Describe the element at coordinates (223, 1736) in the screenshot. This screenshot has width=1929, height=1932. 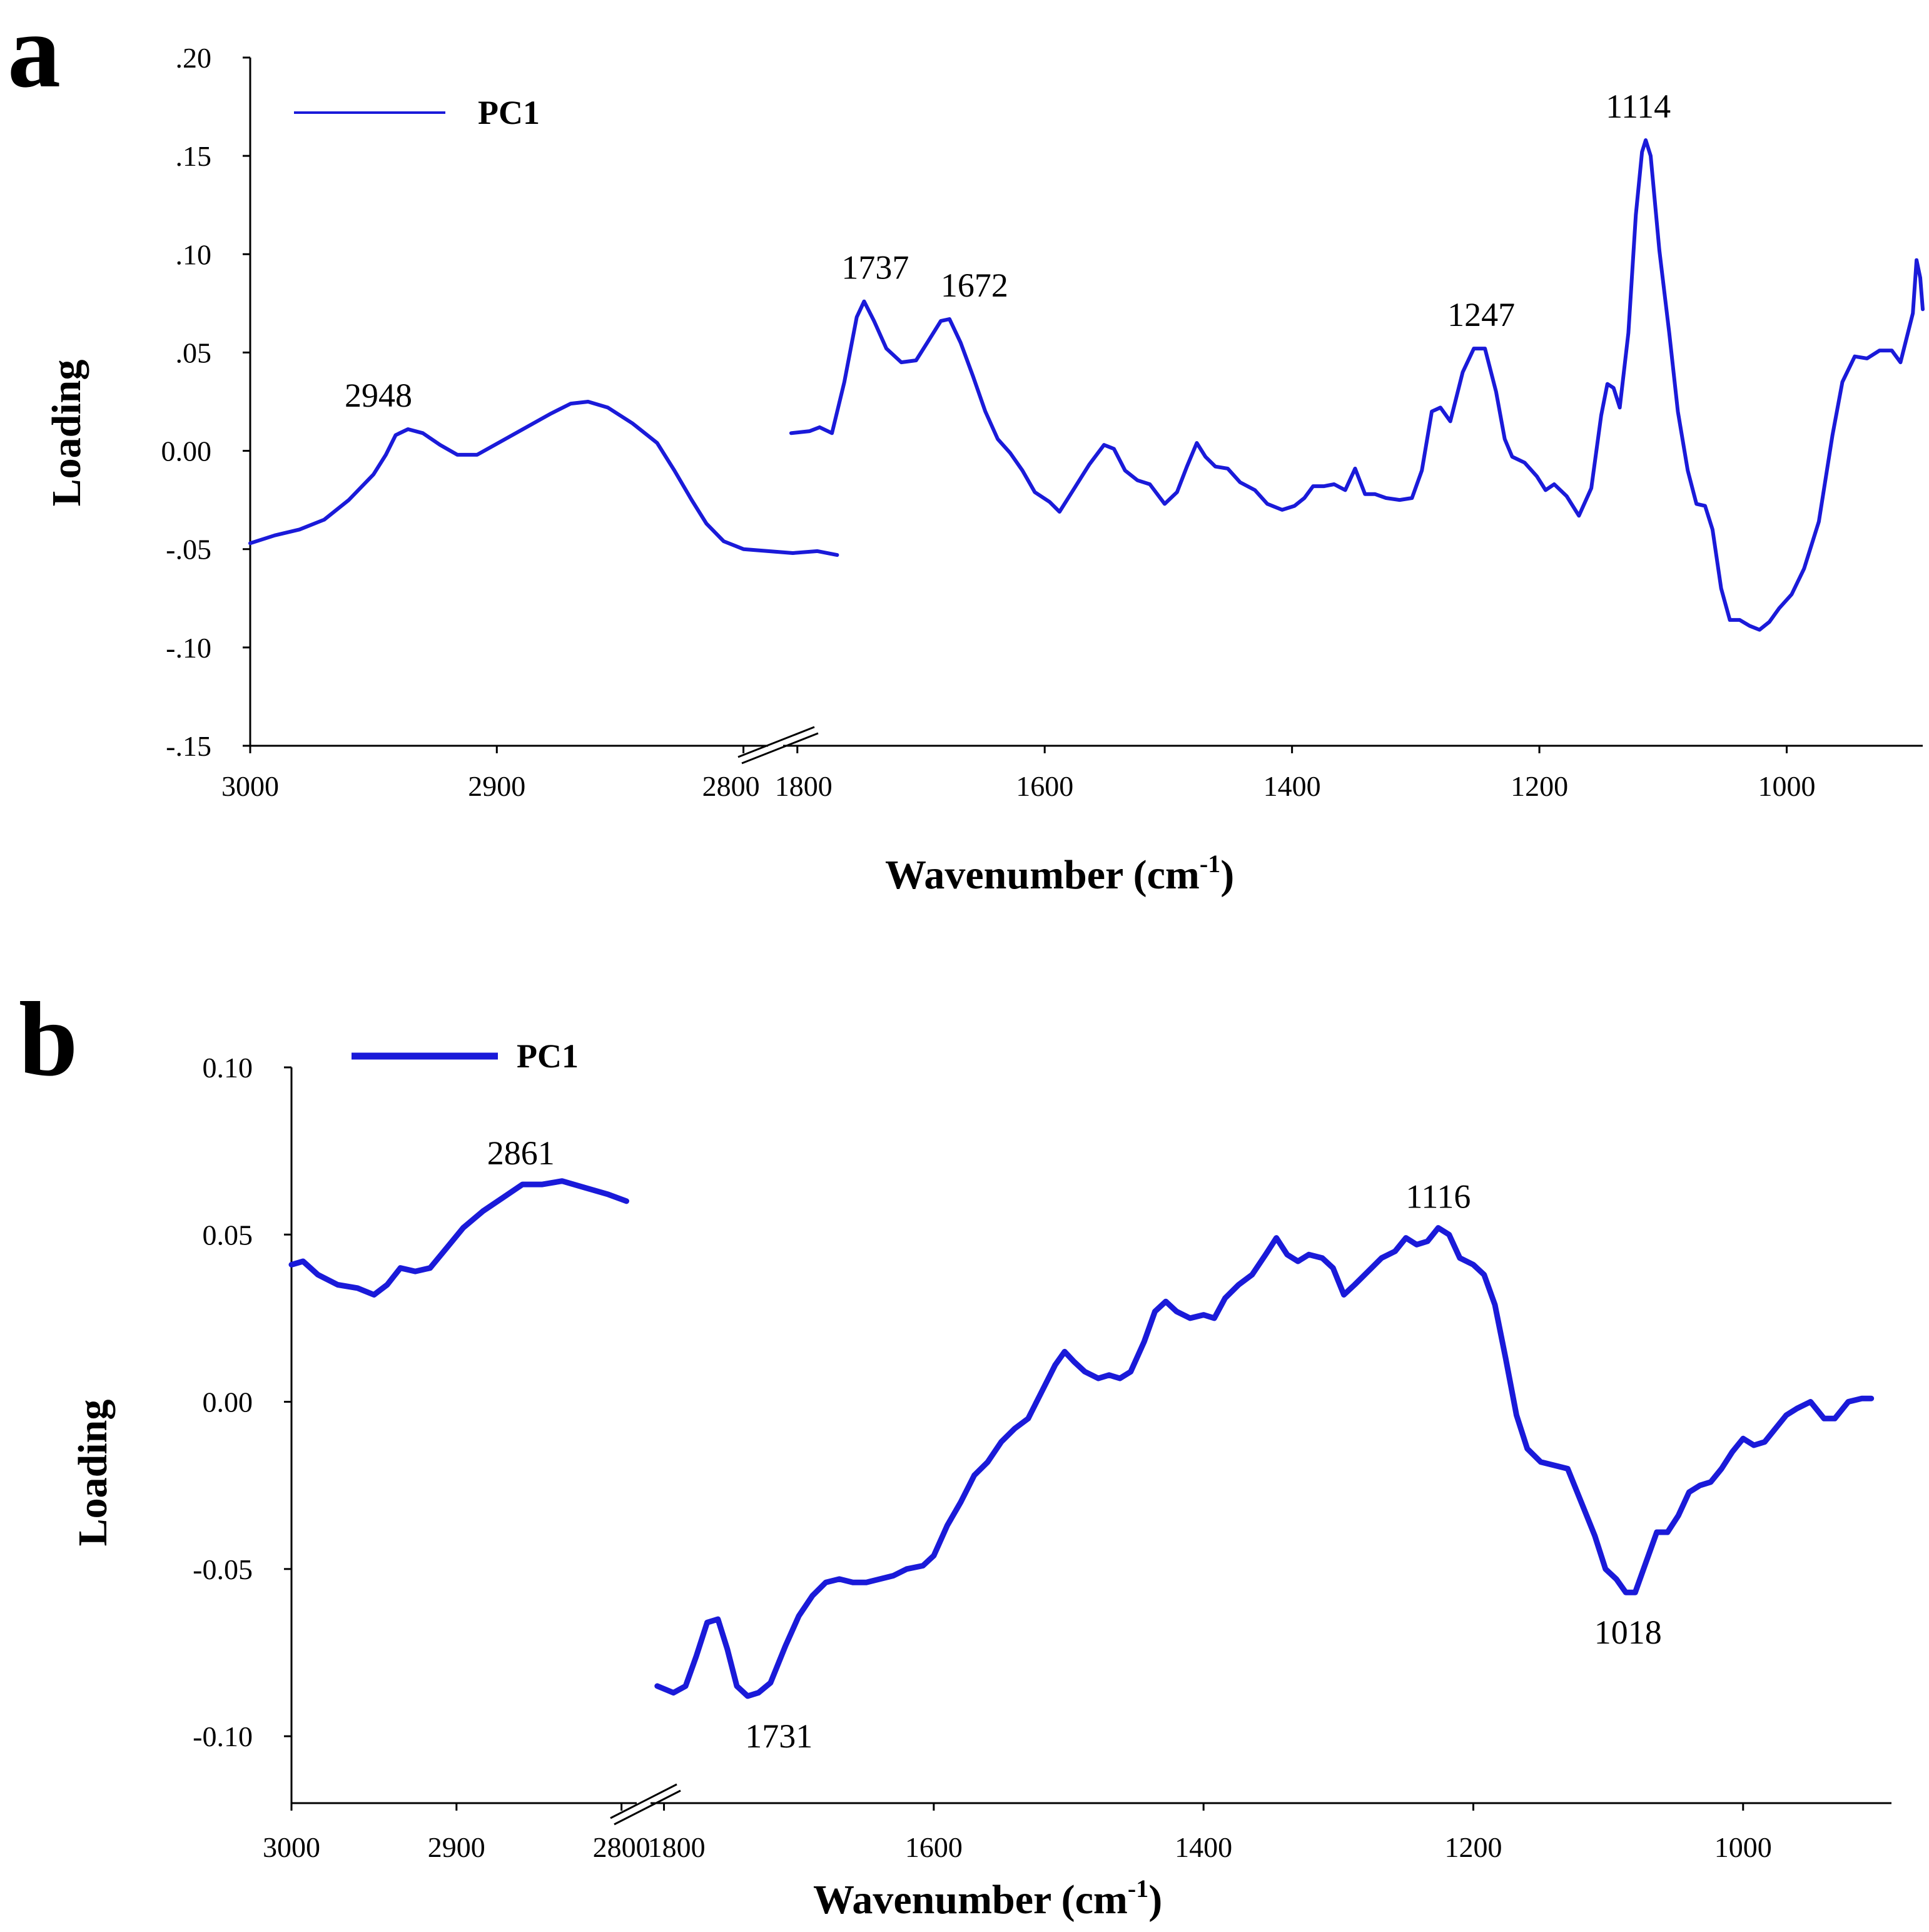
I see `y-tick-label: -0.10` at that location.